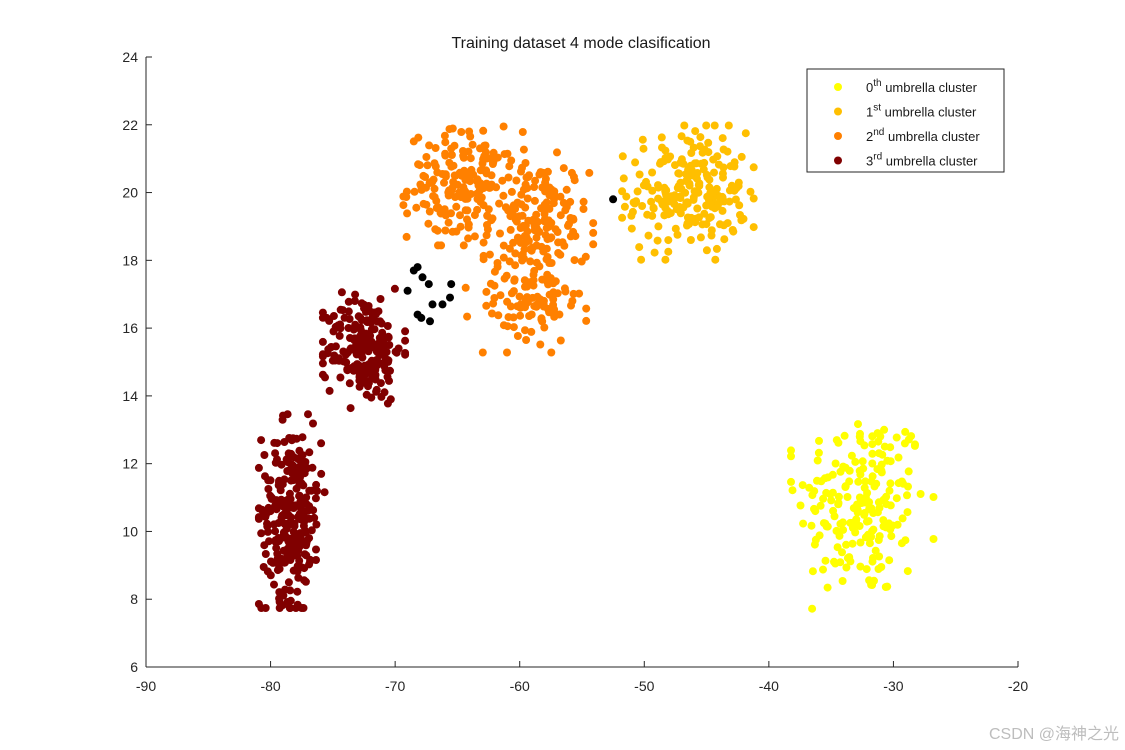  I want to click on watermark: CSDN @海神之光, so click(1053, 734).